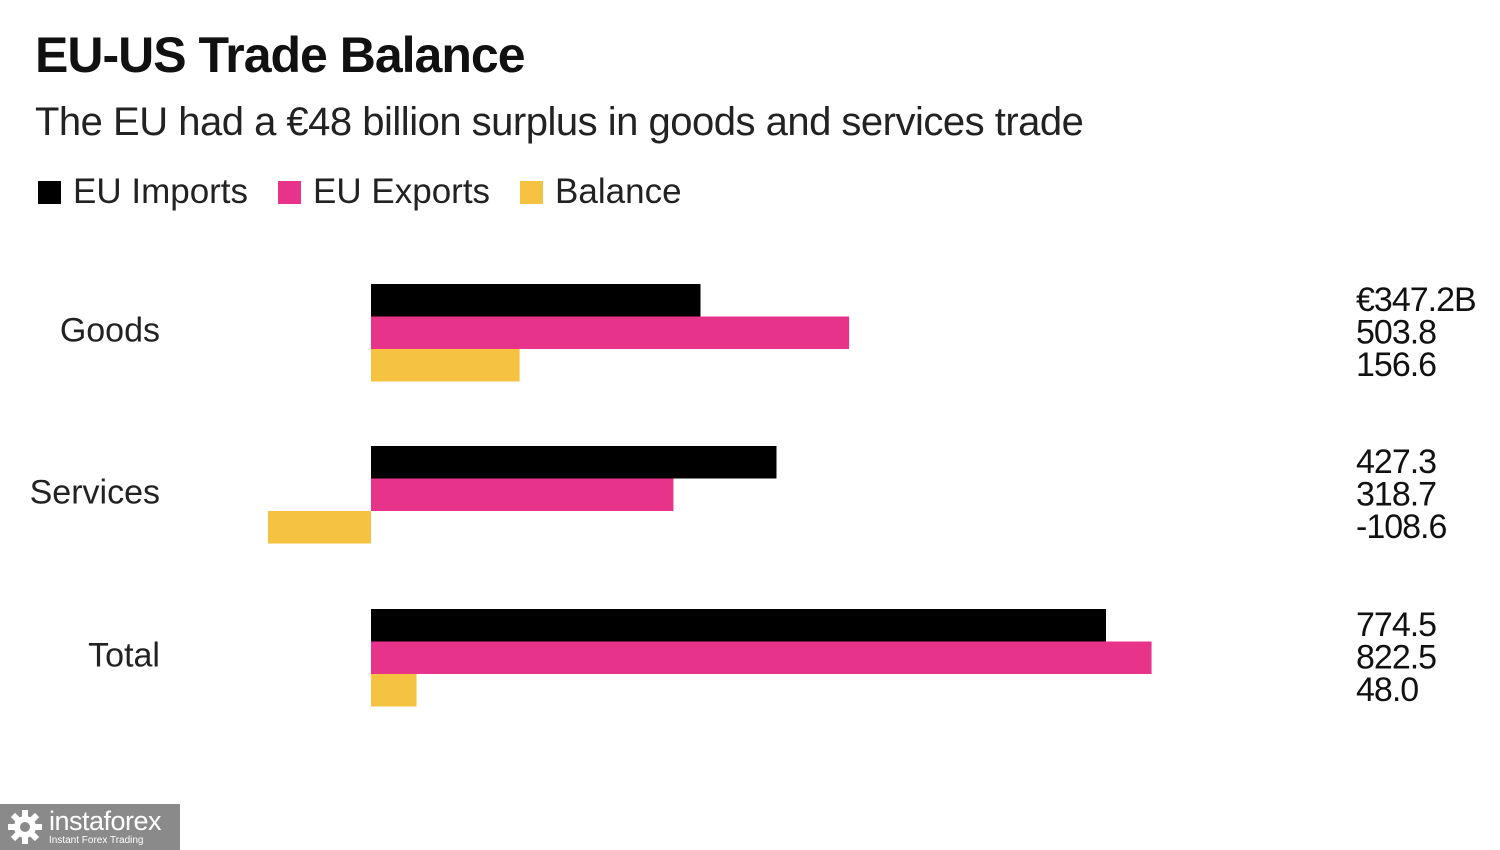 The image size is (1500, 850). Describe the element at coordinates (618, 191) in the screenshot. I see `legend-label-balance: Balance` at that location.